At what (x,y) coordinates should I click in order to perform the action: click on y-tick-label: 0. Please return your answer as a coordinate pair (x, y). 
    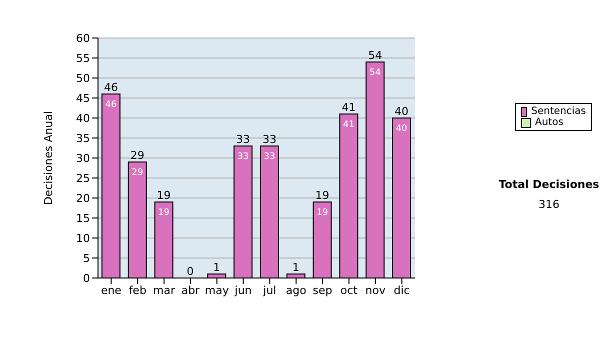
    Looking at the image, I should click on (86, 278).